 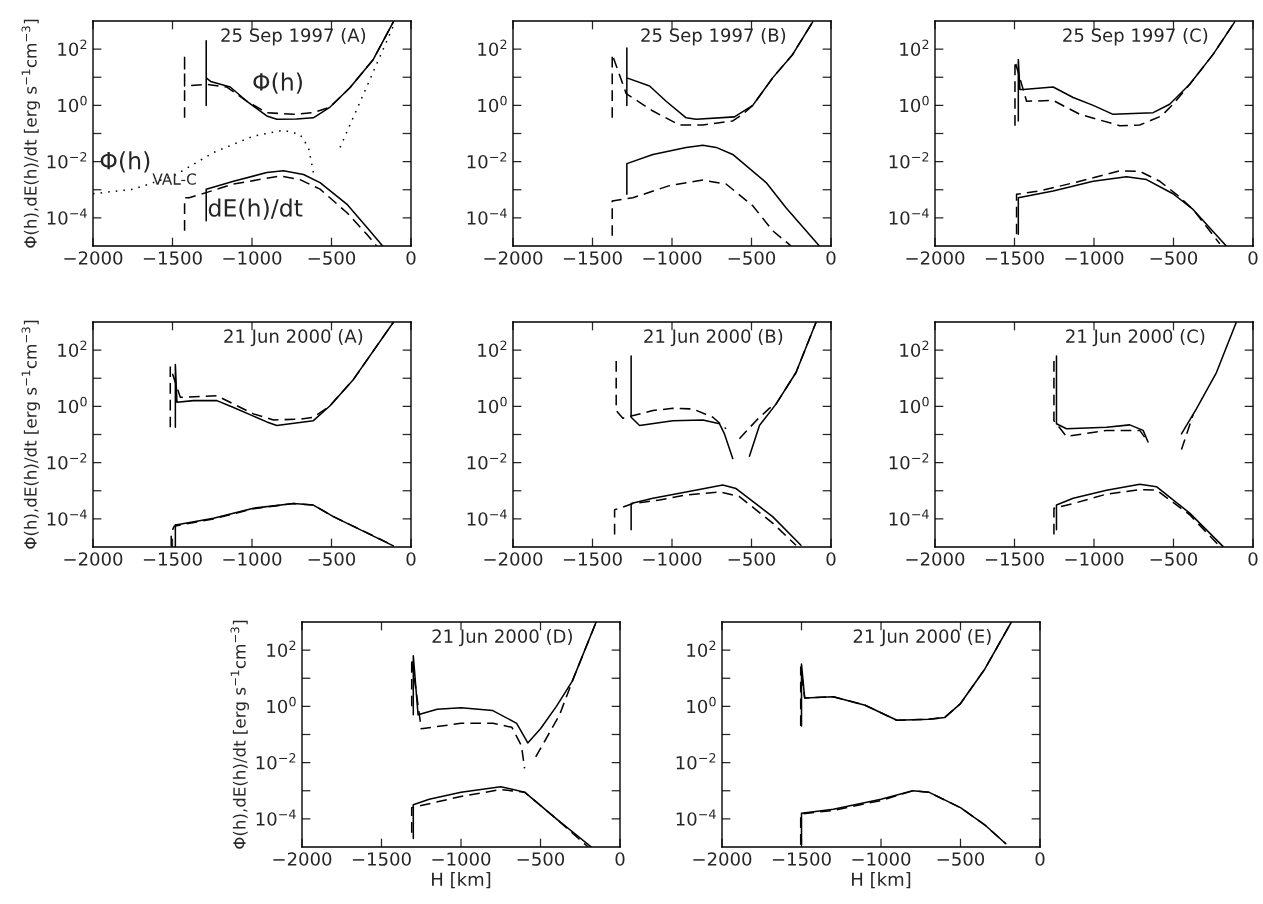 What do you see at coordinates (502, 638) in the screenshot?
I see `chart-title: 21 Jun 2000 (D)` at bounding box center [502, 638].